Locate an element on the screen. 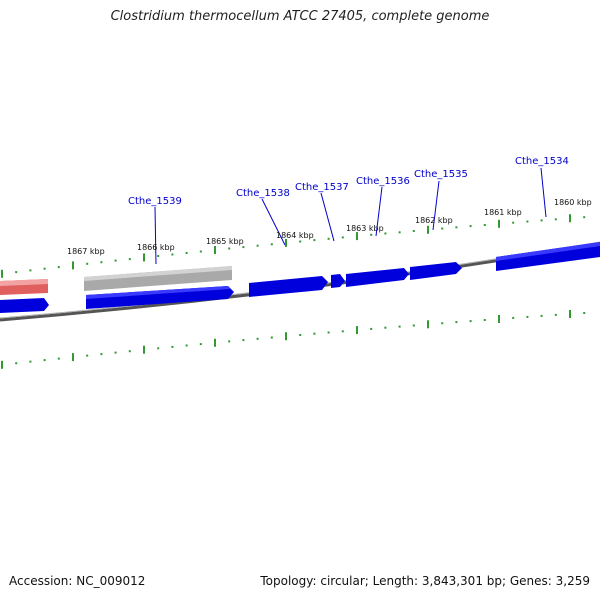 Image resolution: width=600 pixels, height=600 pixels. scale-tick-label: 1863 kbp is located at coordinates (365, 228).